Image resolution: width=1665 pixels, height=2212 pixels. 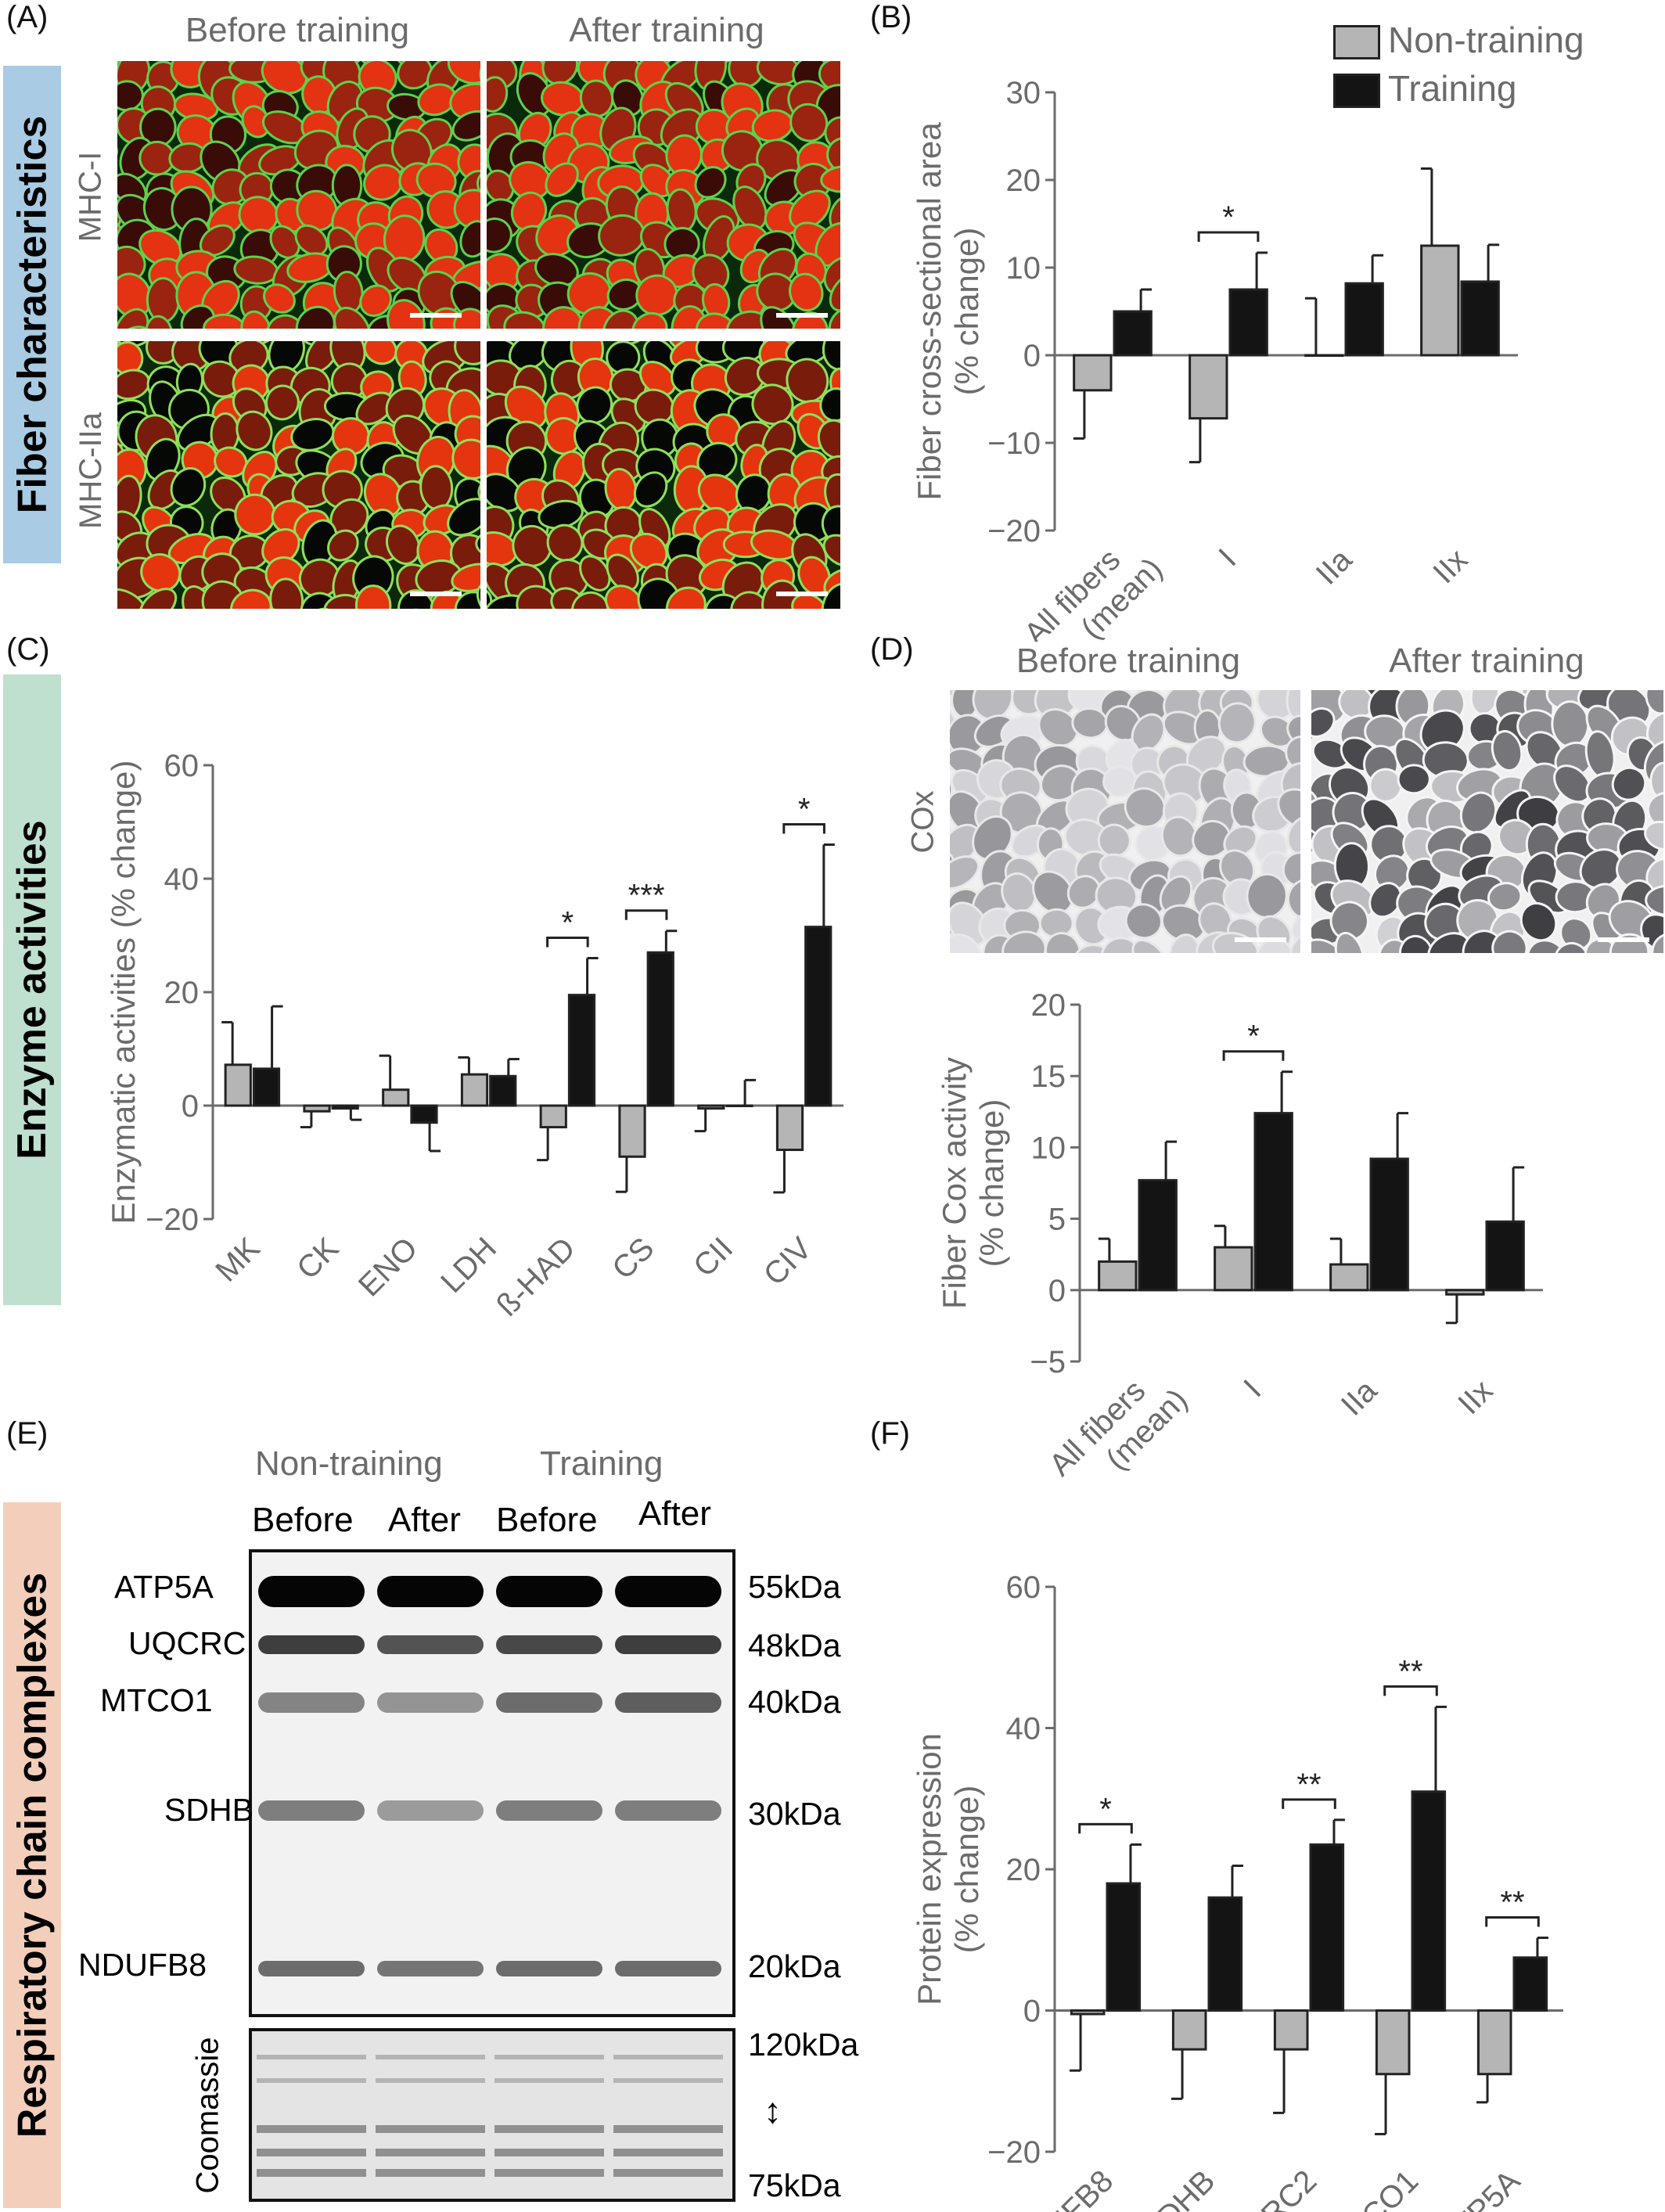 I want to click on blot-marker-label: 55kDa, so click(x=794, y=1587).